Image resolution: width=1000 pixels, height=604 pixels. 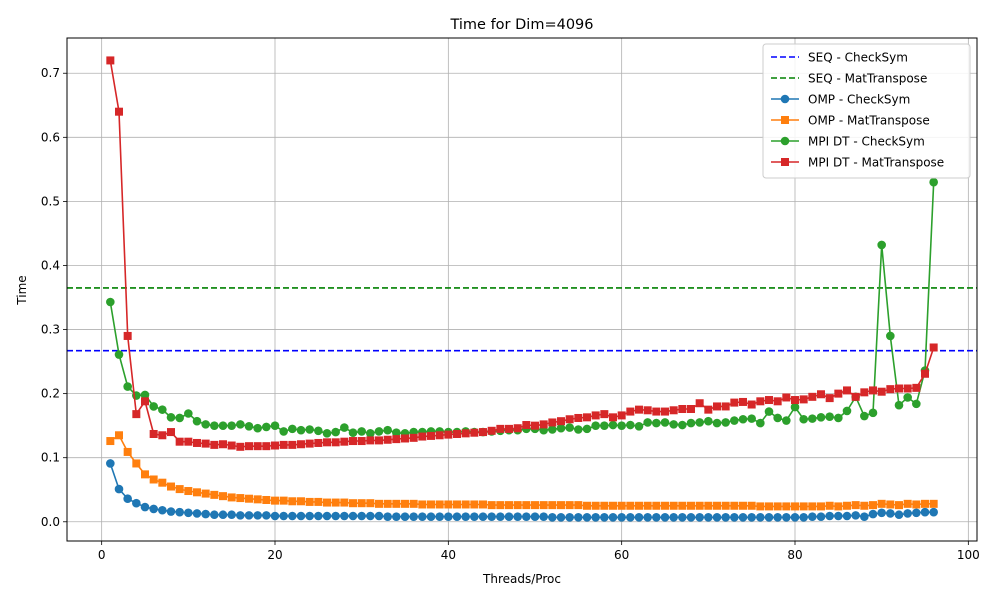 I want to click on y-axis-label: Time, so click(x=22, y=290).